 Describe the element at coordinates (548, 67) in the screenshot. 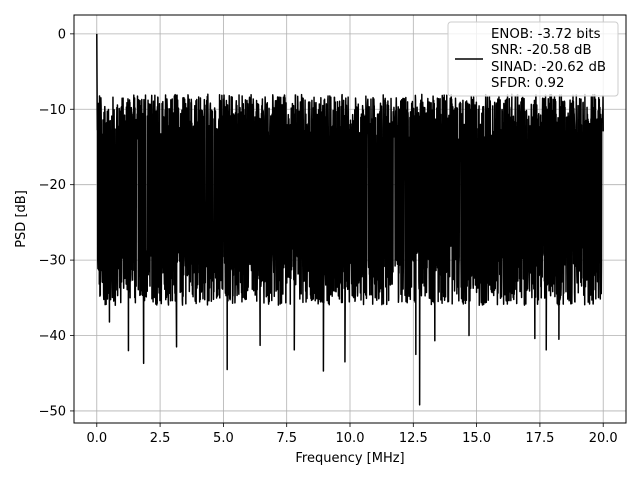

I see `legend-entry-sinad: SINAD: -20.62 dB` at that location.